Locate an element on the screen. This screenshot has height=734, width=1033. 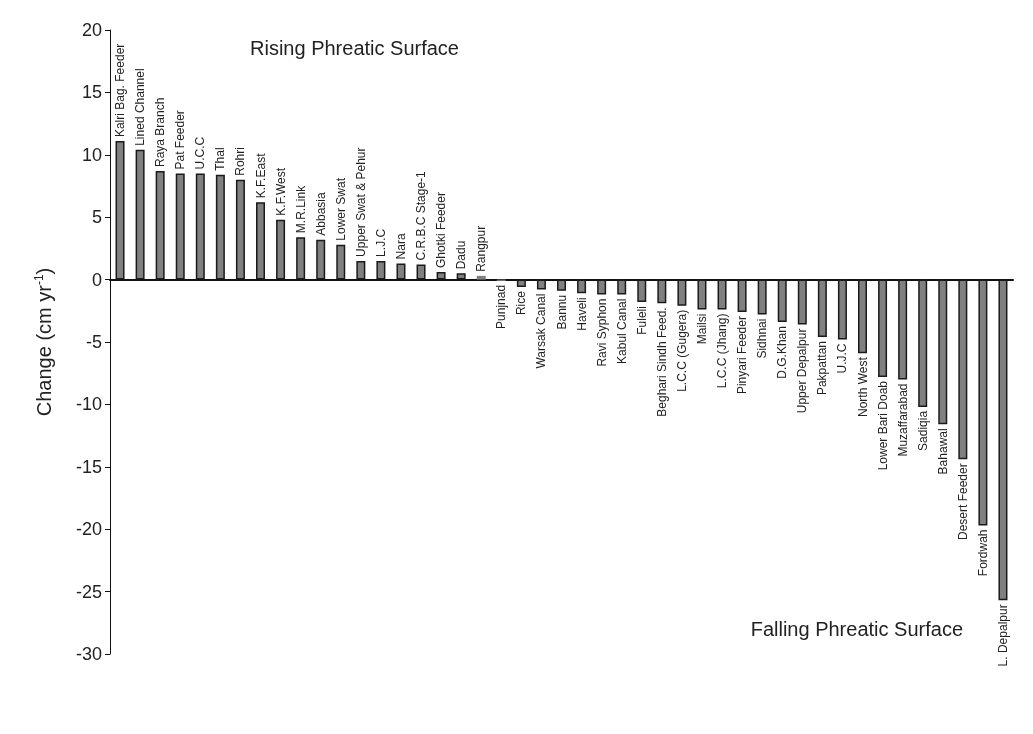
x-tick-label: Dadu is located at coordinates (461, 255).